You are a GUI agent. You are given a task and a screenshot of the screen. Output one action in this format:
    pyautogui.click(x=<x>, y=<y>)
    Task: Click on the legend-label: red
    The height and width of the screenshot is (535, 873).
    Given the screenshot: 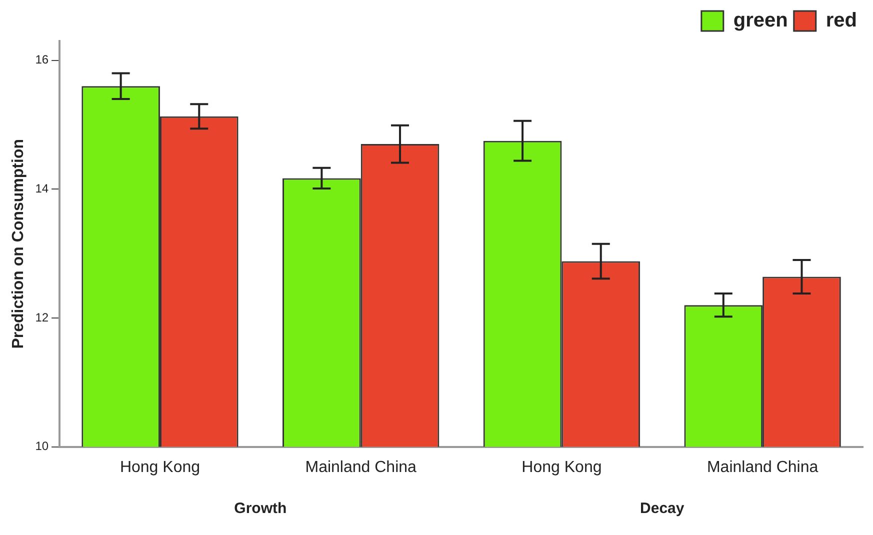 What is the action you would take?
    pyautogui.click(x=841, y=21)
    